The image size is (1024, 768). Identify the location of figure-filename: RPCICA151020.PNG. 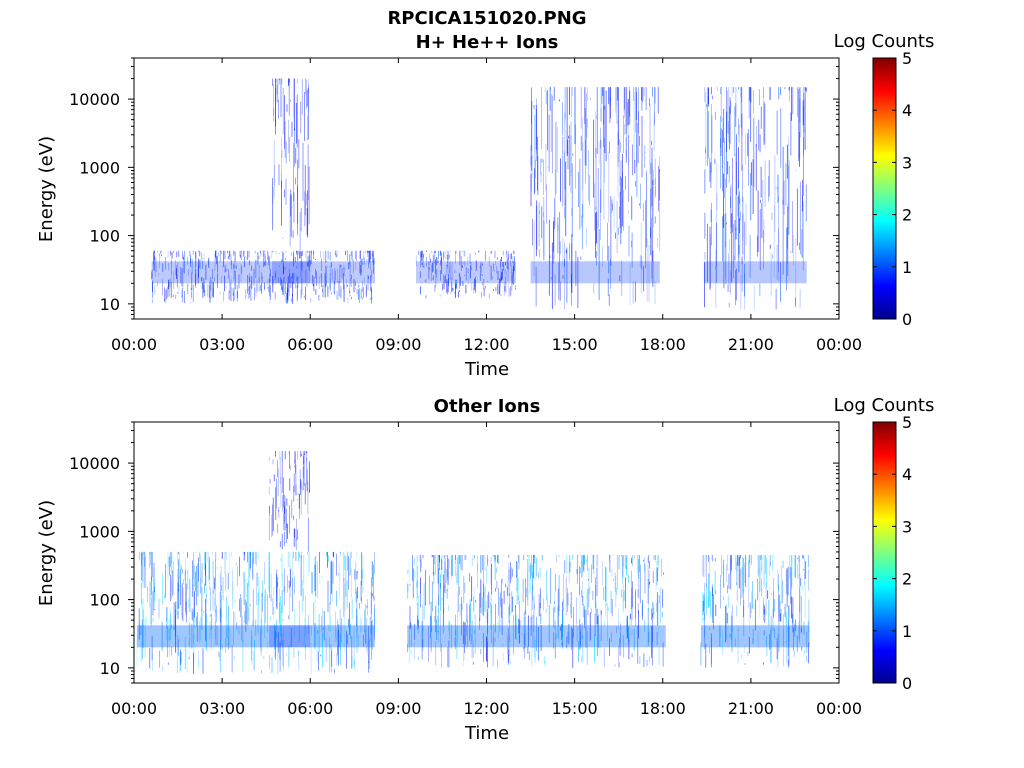
(486, 18).